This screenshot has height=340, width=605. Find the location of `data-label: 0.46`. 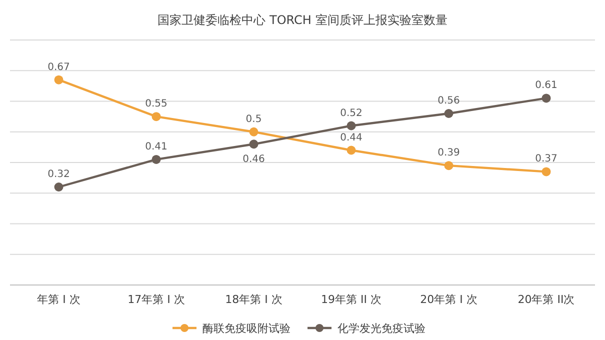

data-label: 0.46 is located at coordinates (253, 160).